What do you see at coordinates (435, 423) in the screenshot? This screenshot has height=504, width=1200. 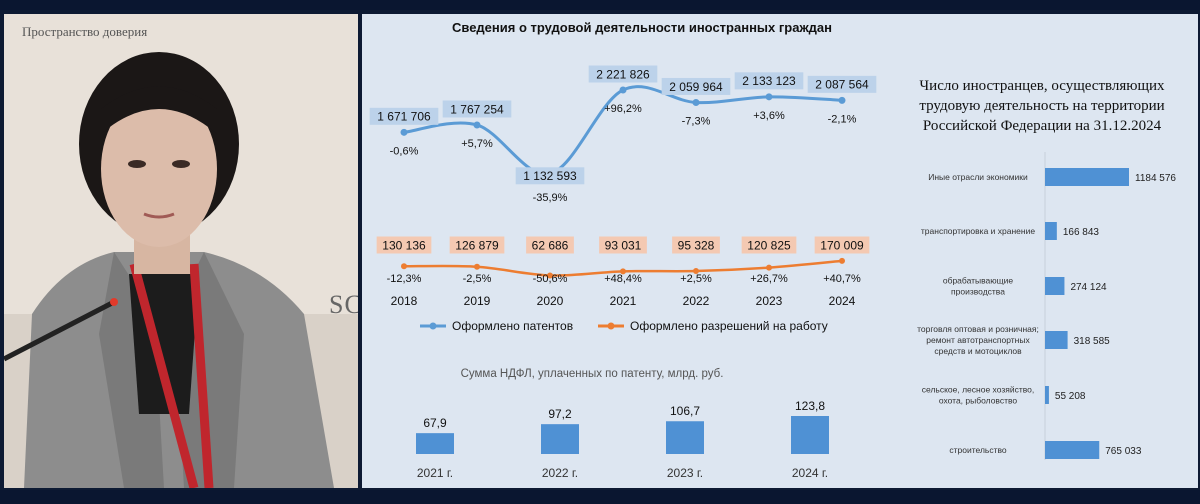 I see `ndfl-value-label: 67,9` at bounding box center [435, 423].